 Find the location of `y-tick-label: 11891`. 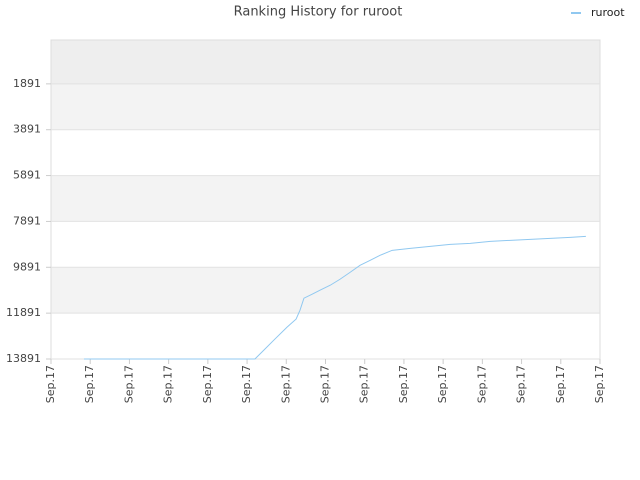

y-tick-label: 11891 is located at coordinates (23, 312).